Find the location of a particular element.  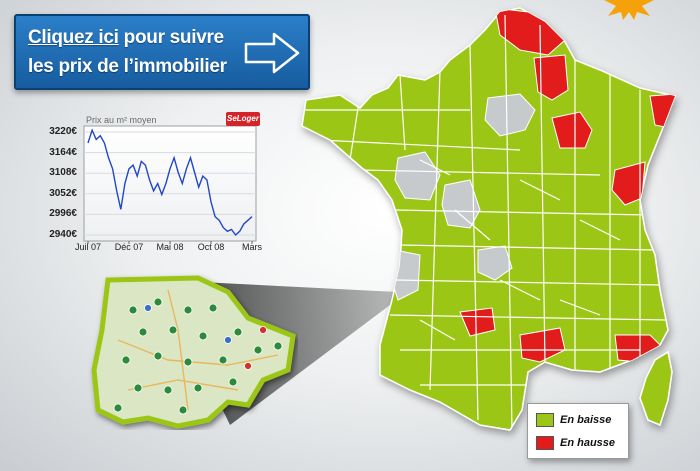

price-line is located at coordinates (170, 182).